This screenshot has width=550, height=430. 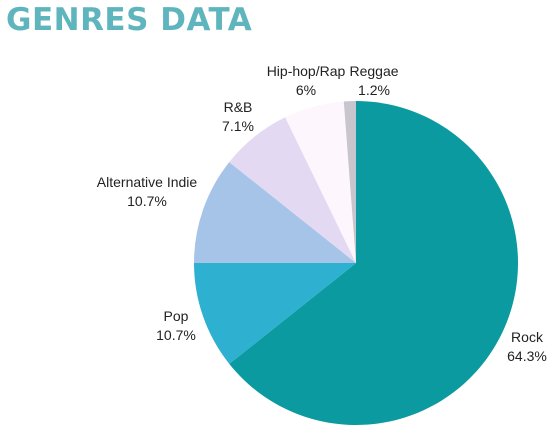 What do you see at coordinates (147, 201) in the screenshot?
I see `slice-value-alternative-indie: 10.7%` at bounding box center [147, 201].